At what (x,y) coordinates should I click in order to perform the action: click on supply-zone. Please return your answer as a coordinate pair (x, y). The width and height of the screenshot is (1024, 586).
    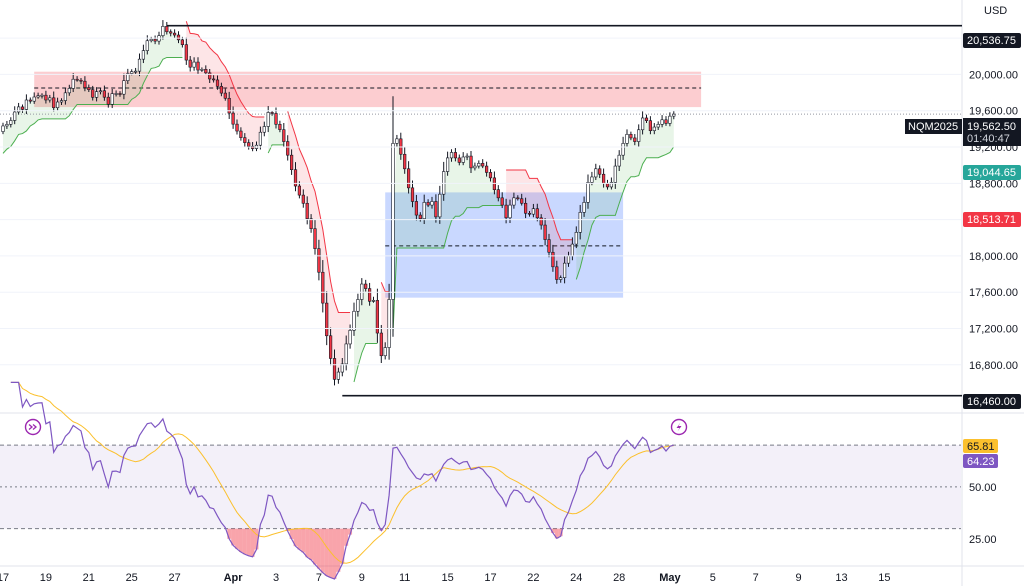
    Looking at the image, I should click on (368, 89).